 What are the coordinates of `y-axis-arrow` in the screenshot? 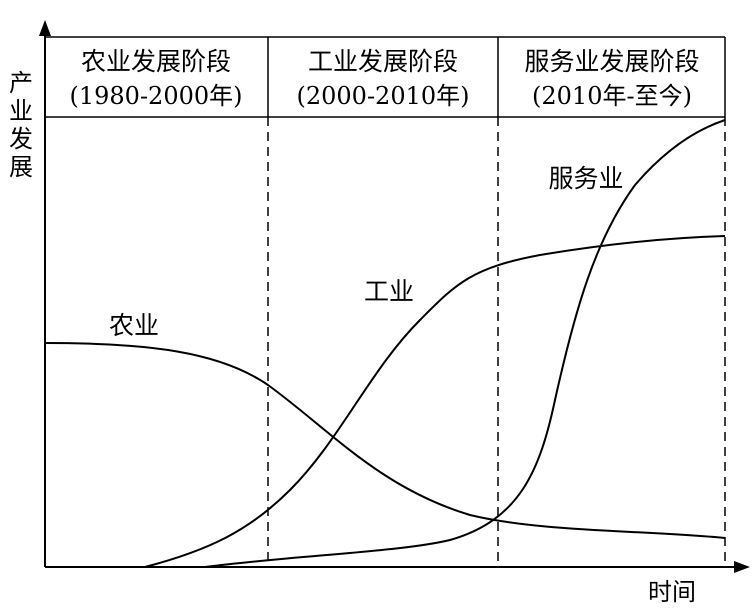 It's located at (45, 28).